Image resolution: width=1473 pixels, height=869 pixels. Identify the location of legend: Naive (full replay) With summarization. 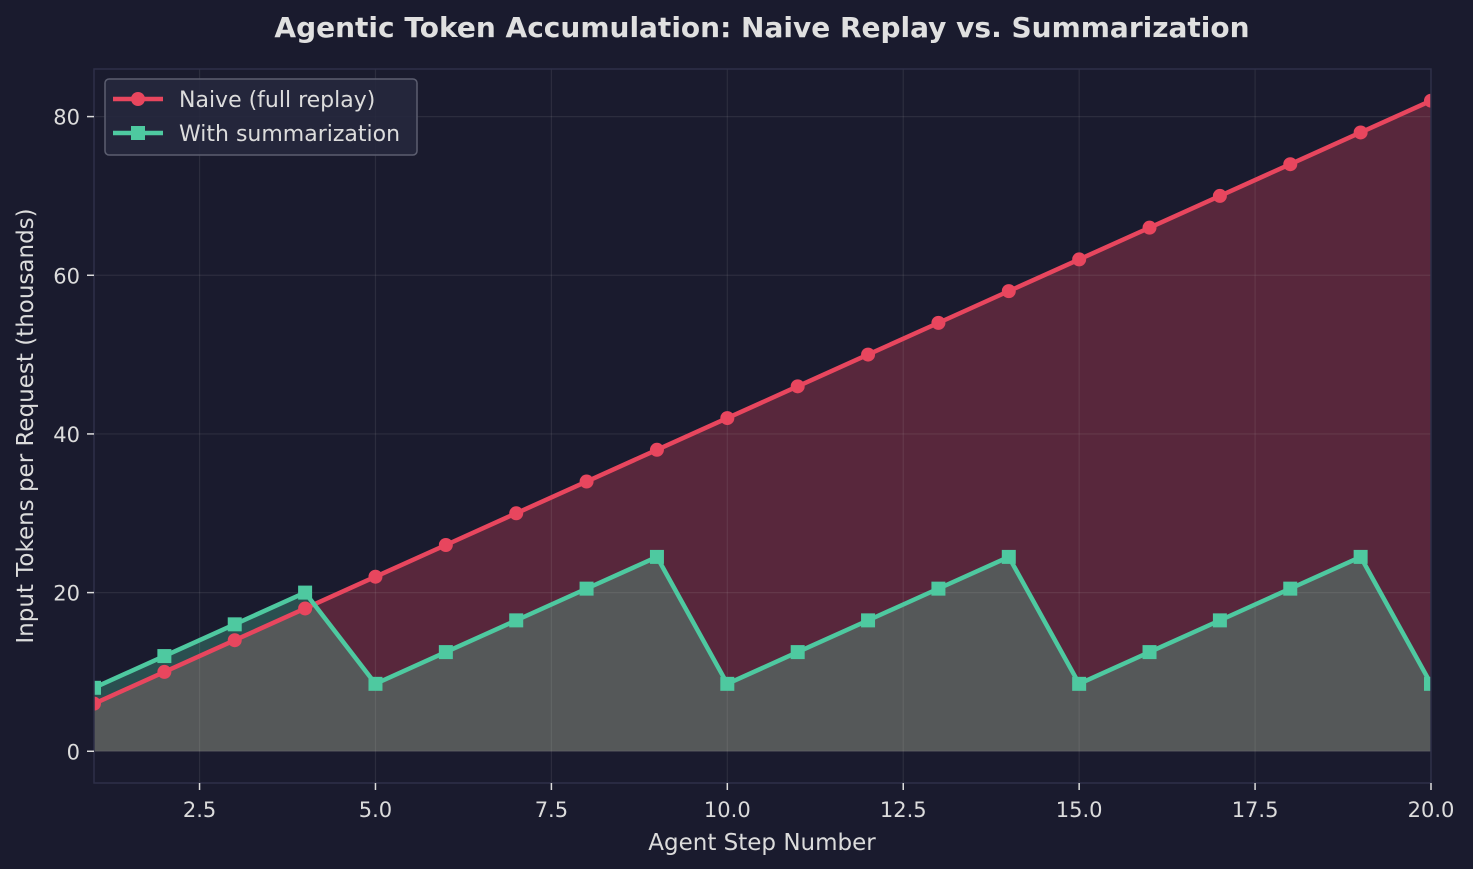
(261, 117).